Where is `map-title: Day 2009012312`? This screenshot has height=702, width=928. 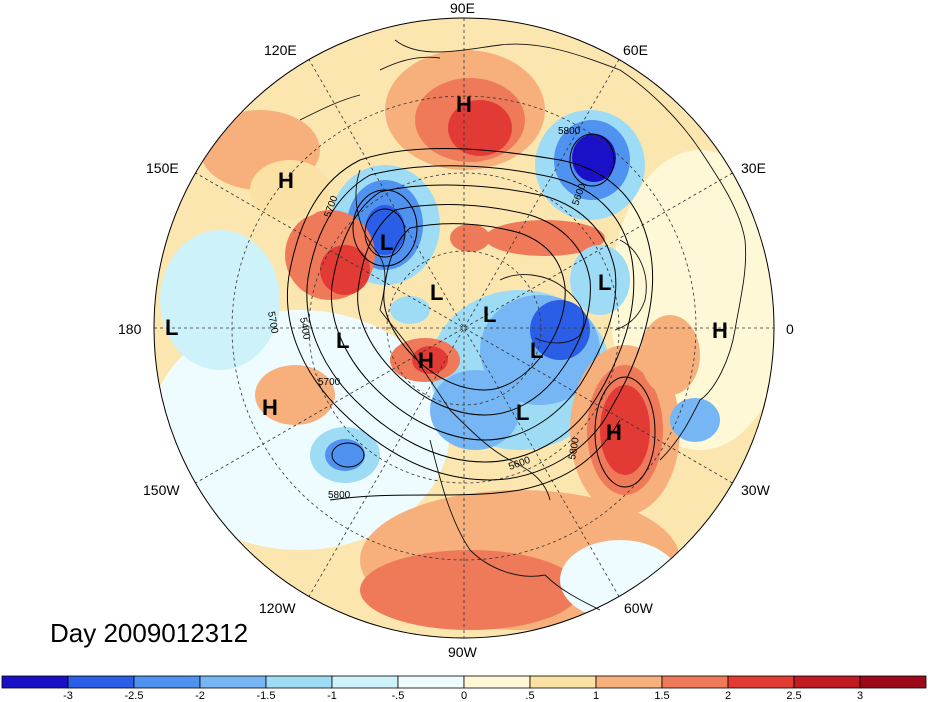 map-title: Day 2009012312 is located at coordinates (149, 633).